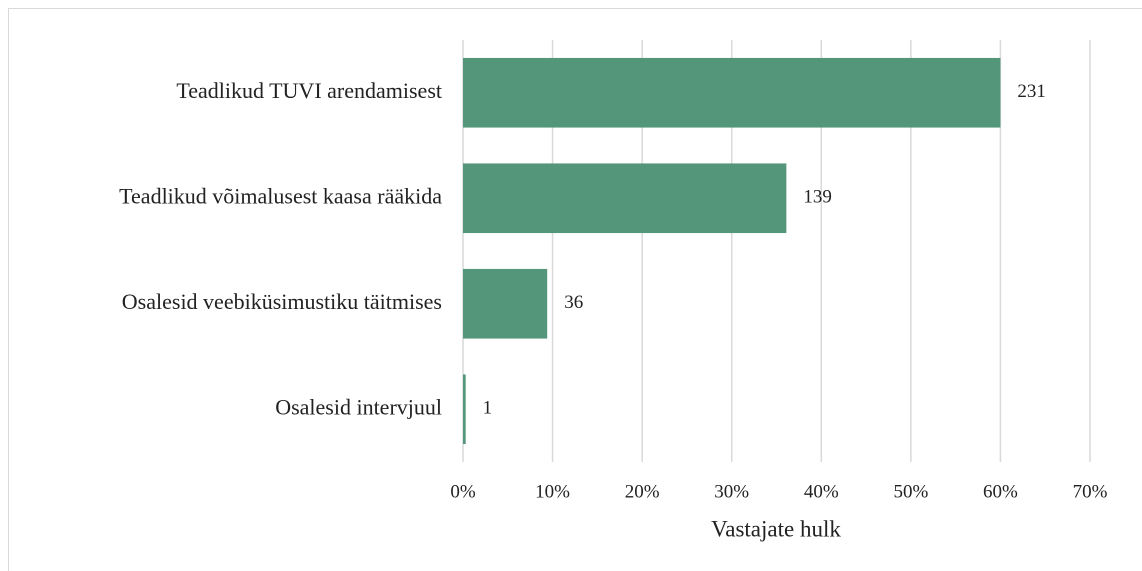  Describe the element at coordinates (1000, 491) in the screenshot. I see `x-tick-label: 60%` at that location.